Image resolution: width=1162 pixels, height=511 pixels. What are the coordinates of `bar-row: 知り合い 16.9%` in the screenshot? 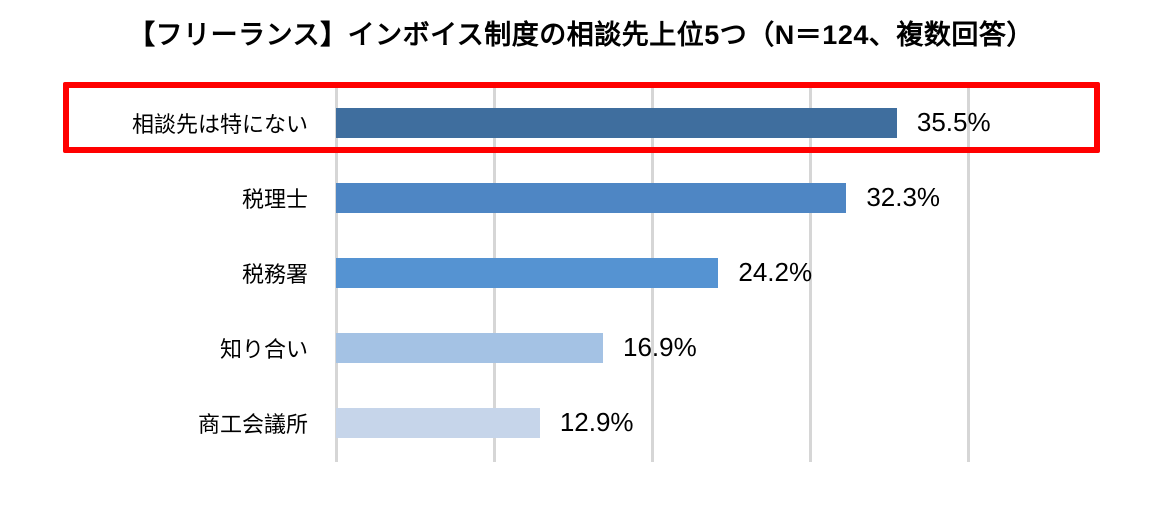 It's located at (581, 347).